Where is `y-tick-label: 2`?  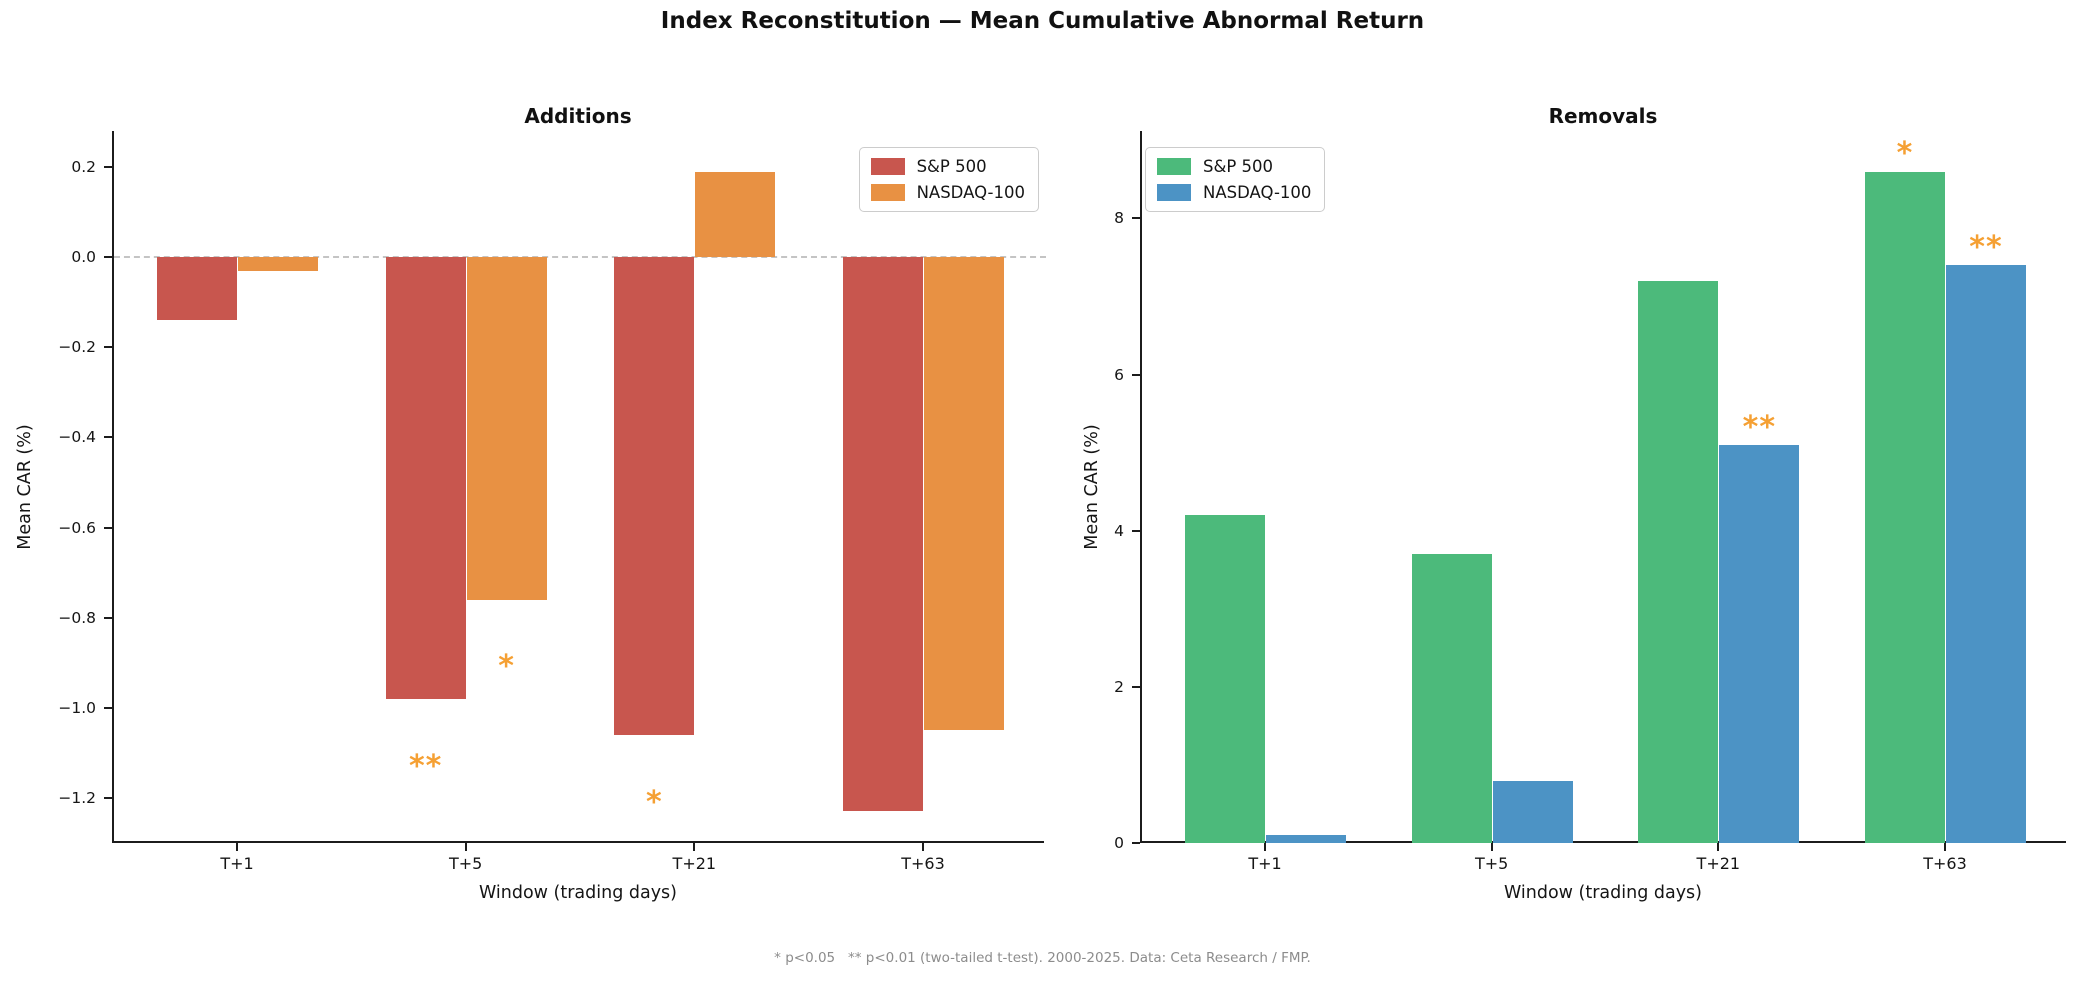 y-tick-label: 2 is located at coordinates (1119, 686).